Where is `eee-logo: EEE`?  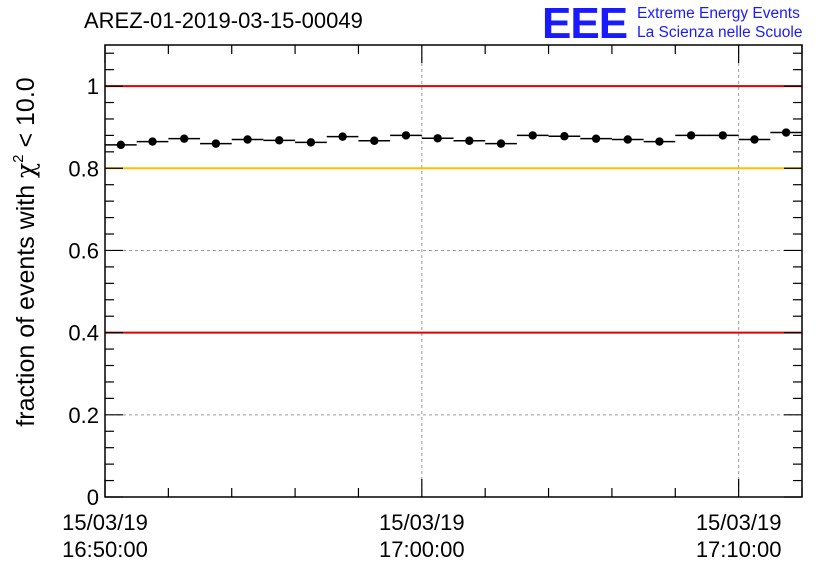
eee-logo: EEE is located at coordinates (585, 24).